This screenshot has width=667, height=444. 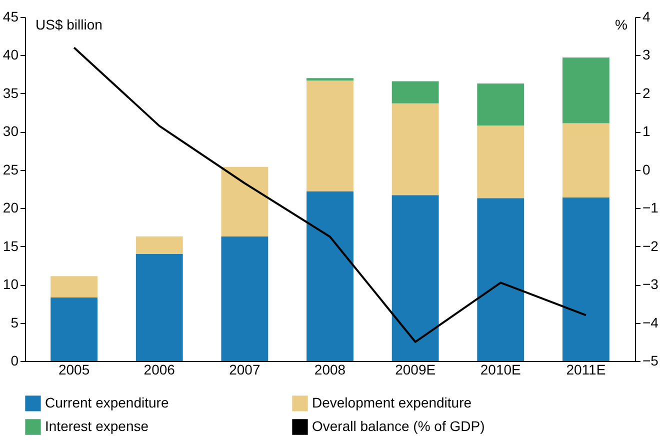 What do you see at coordinates (10, 16) in the screenshot?
I see `y-tick-label: 45` at bounding box center [10, 16].